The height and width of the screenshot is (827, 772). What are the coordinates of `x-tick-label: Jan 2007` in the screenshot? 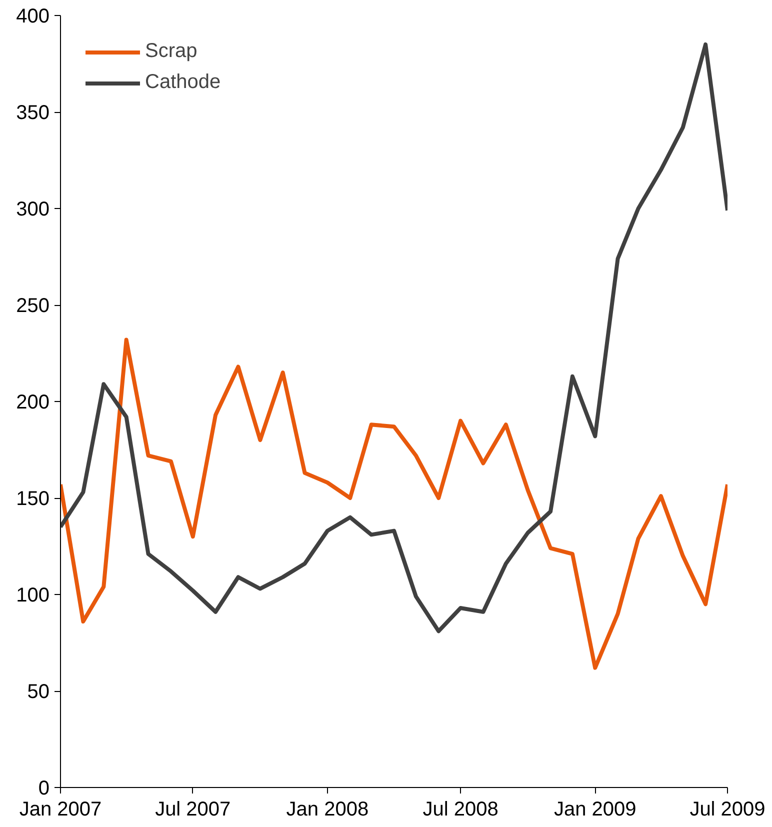 It's located at (60, 809).